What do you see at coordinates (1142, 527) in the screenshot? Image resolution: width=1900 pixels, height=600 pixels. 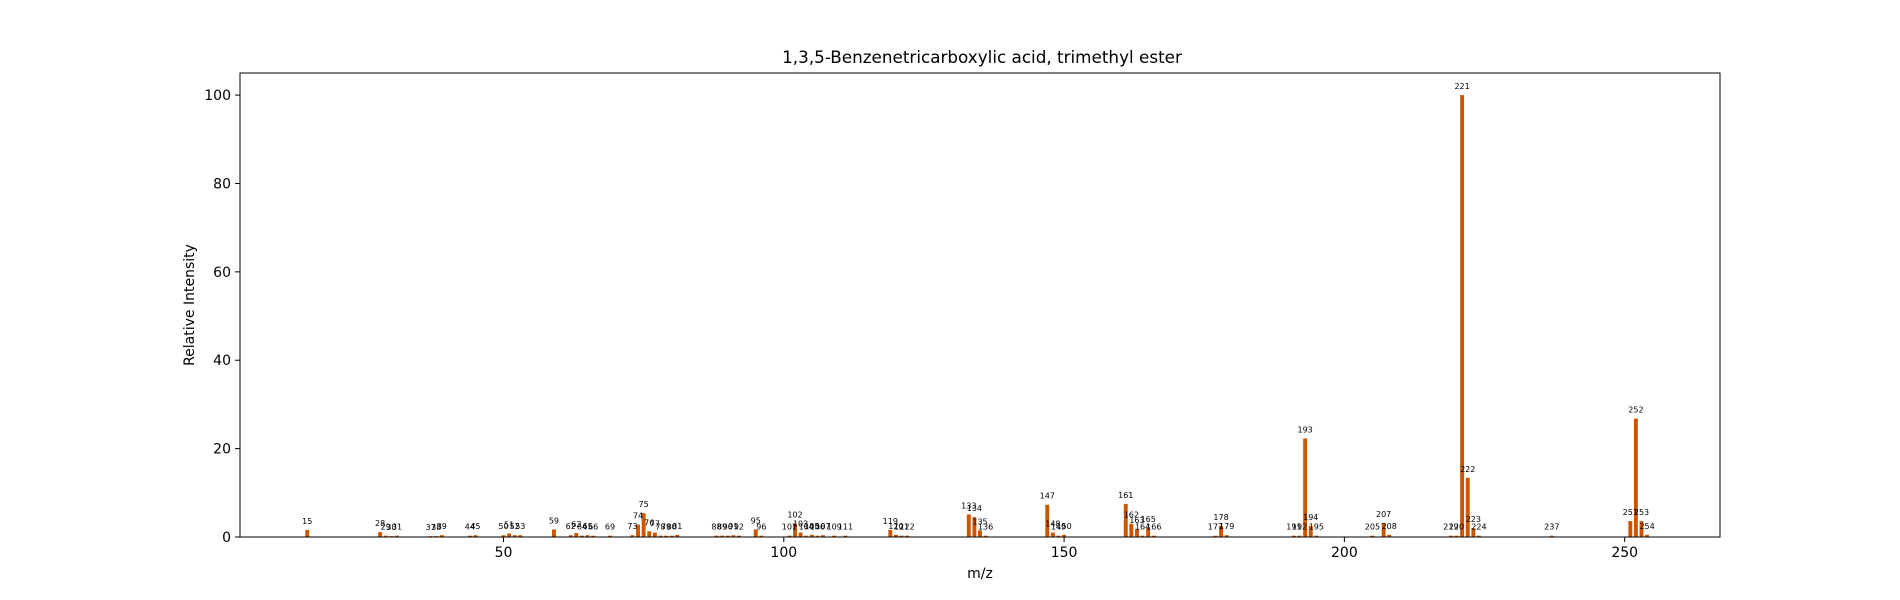 I see `peak-label-164: 164` at bounding box center [1142, 527].